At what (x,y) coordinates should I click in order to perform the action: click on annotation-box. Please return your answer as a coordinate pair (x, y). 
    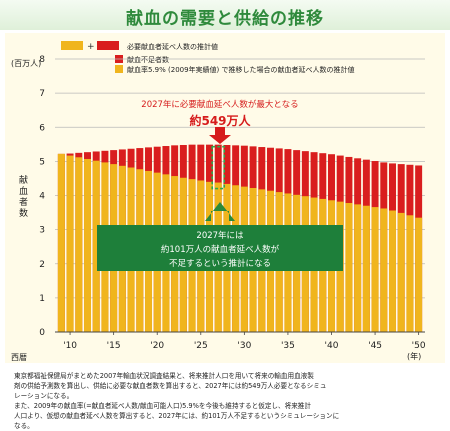
    Looking at the image, I should click on (220, 248).